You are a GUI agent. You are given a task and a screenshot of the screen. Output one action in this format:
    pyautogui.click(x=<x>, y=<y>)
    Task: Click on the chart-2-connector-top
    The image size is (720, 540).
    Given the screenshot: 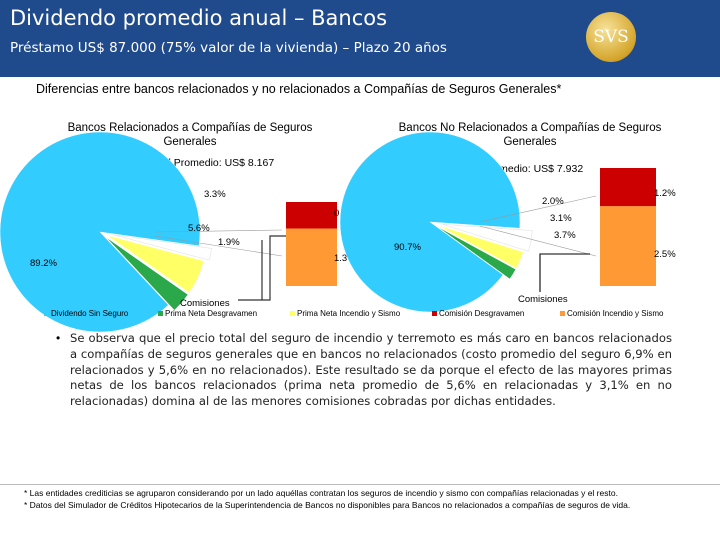 What is the action you would take?
    pyautogui.click(x=538, y=209)
    